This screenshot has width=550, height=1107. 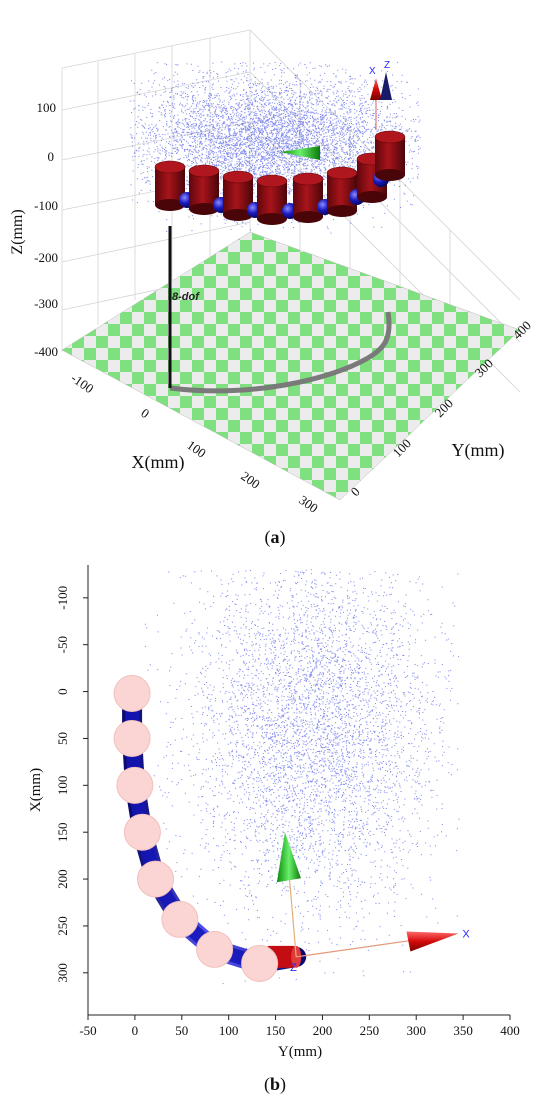 I want to click on y-tick-label: -100, so click(x=62, y=598).